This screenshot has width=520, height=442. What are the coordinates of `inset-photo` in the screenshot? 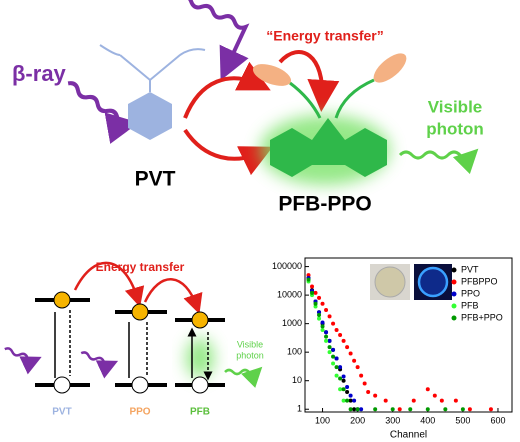 It's located at (433, 282).